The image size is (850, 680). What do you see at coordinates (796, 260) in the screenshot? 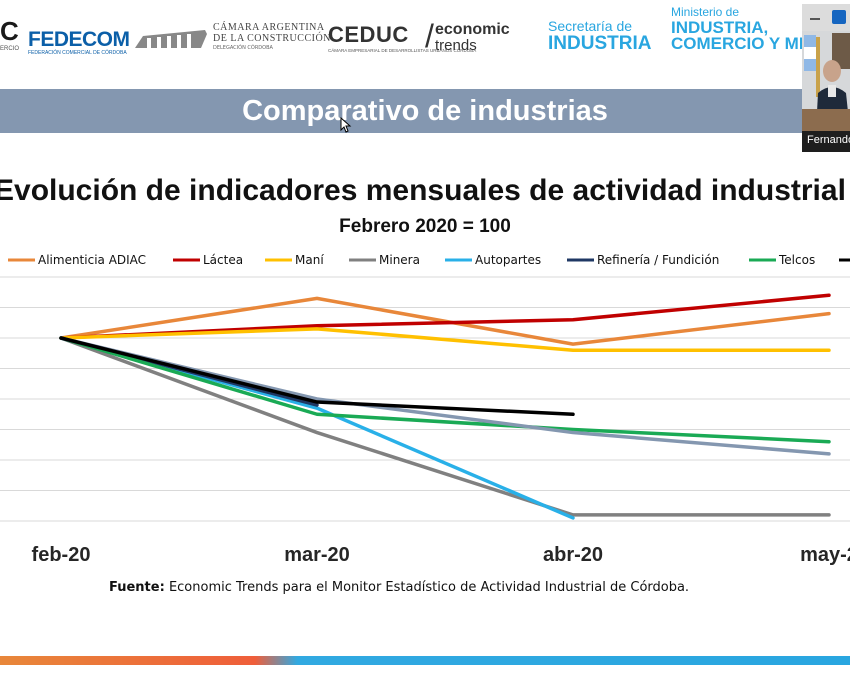
I see `legend-label: Telcos` at bounding box center [796, 260].